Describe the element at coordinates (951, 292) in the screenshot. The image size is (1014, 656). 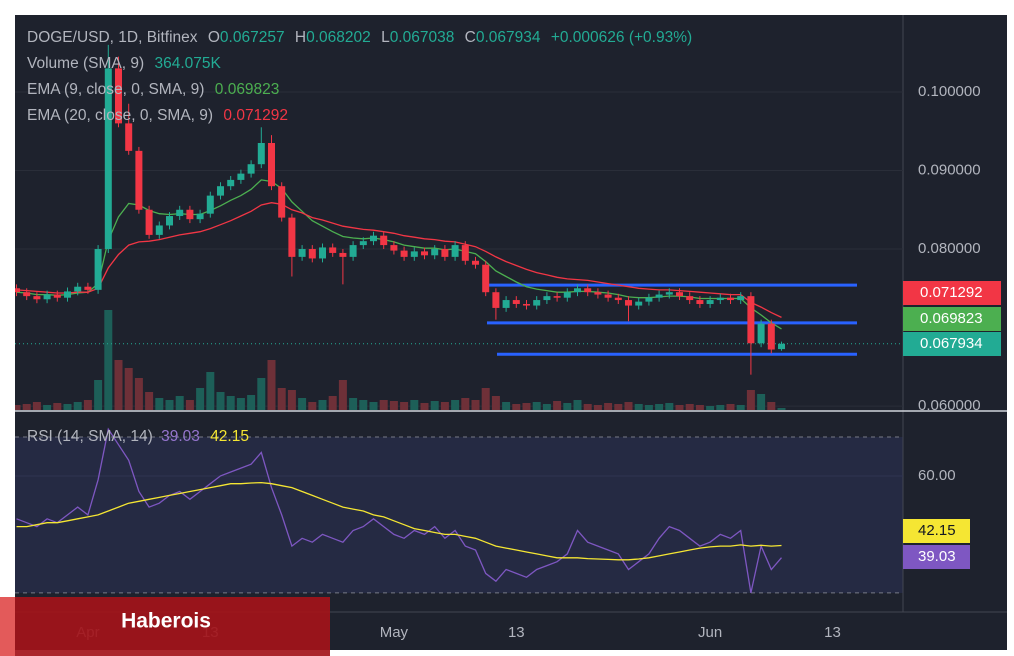
I see `ema20-price-tag-label: 0.071292` at that location.